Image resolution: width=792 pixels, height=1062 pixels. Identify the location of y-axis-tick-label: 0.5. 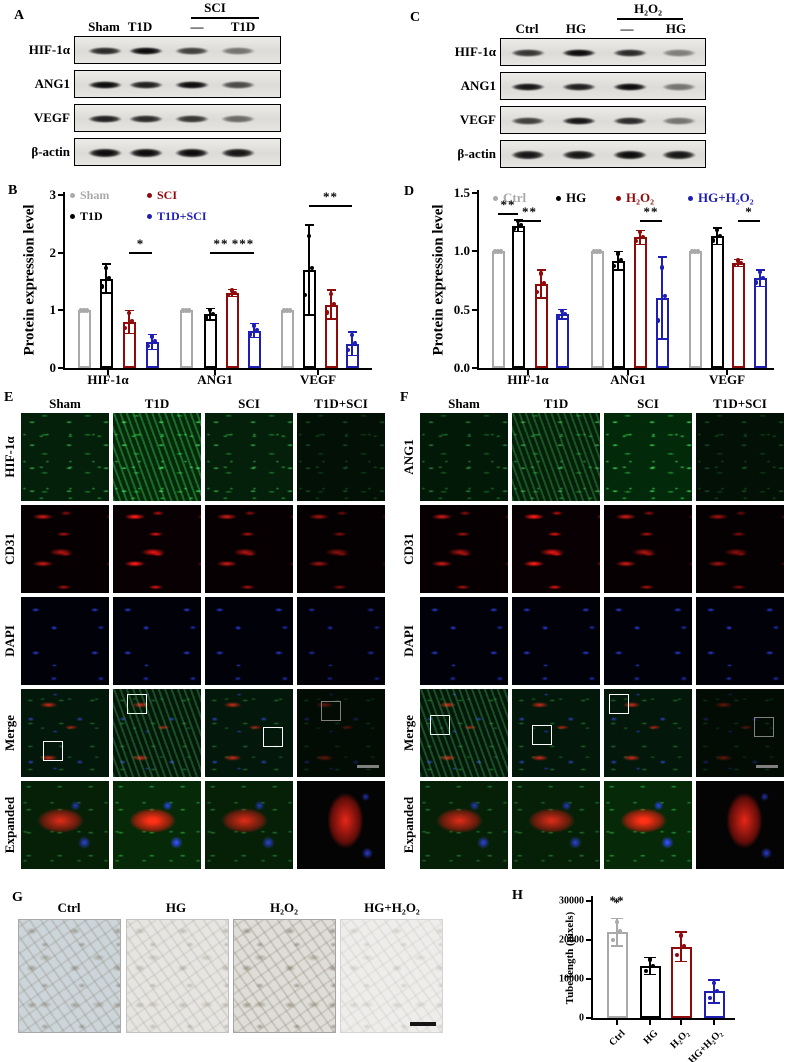
(461, 309).